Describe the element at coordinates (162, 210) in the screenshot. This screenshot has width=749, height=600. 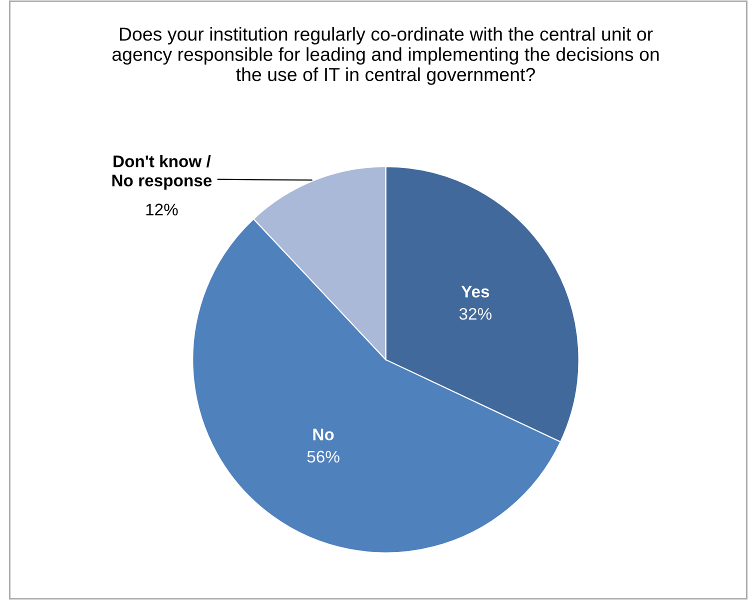
I see `data-label: 12%` at that location.